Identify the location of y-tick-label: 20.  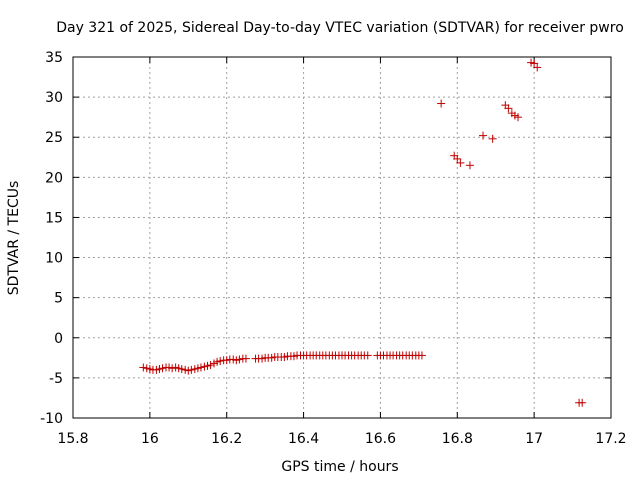
(54, 178).